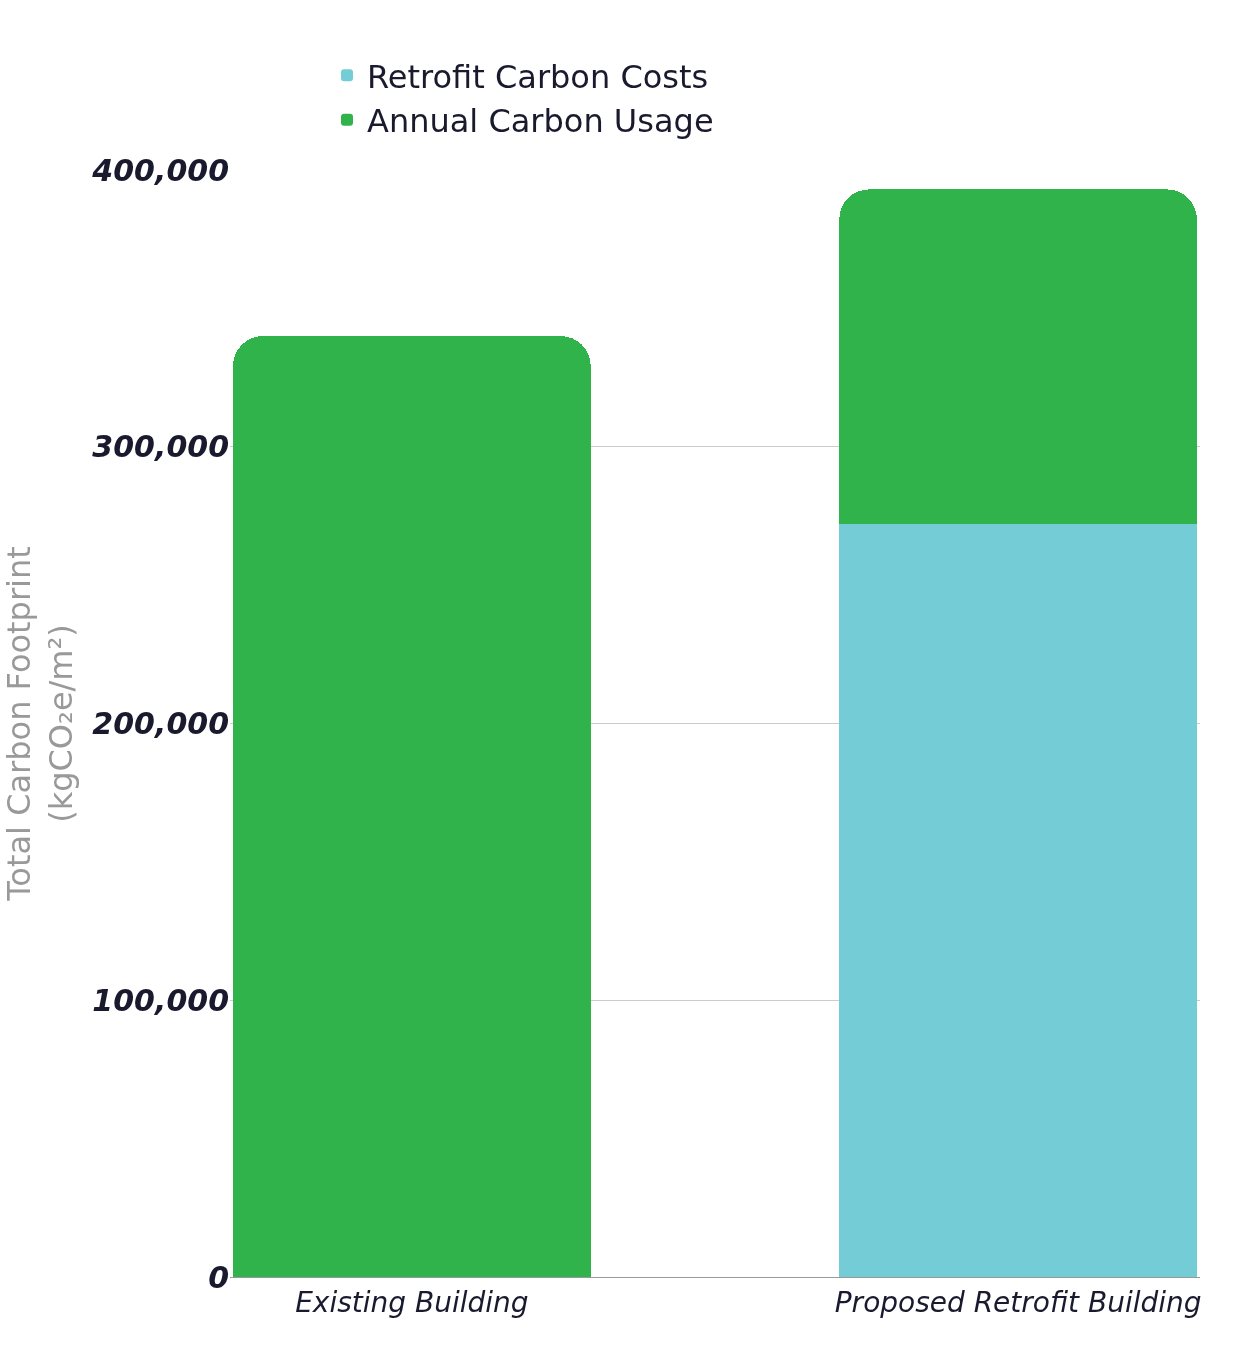 This screenshot has width=1260, height=1367. I want to click on bar, so click(1018, 357).